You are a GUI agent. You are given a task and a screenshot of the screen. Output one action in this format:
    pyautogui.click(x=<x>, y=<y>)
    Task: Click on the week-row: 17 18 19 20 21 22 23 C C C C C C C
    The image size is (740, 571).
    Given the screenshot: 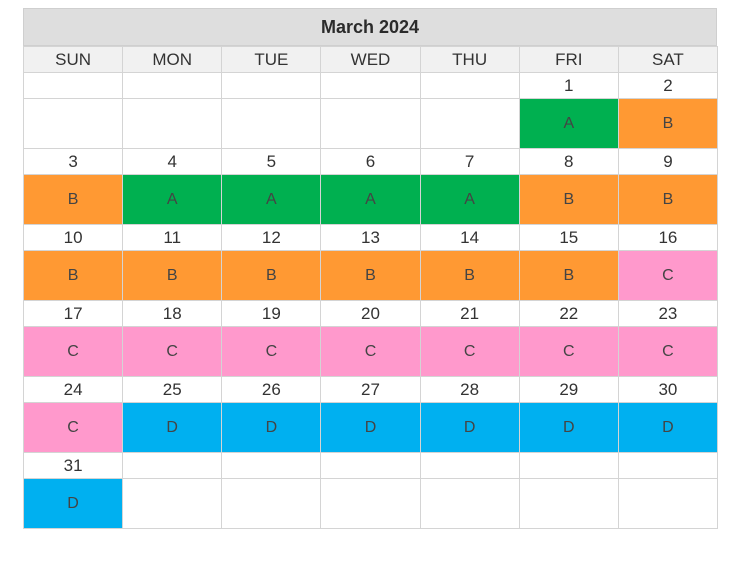 What is the action you would take?
    pyautogui.click(x=370, y=338)
    